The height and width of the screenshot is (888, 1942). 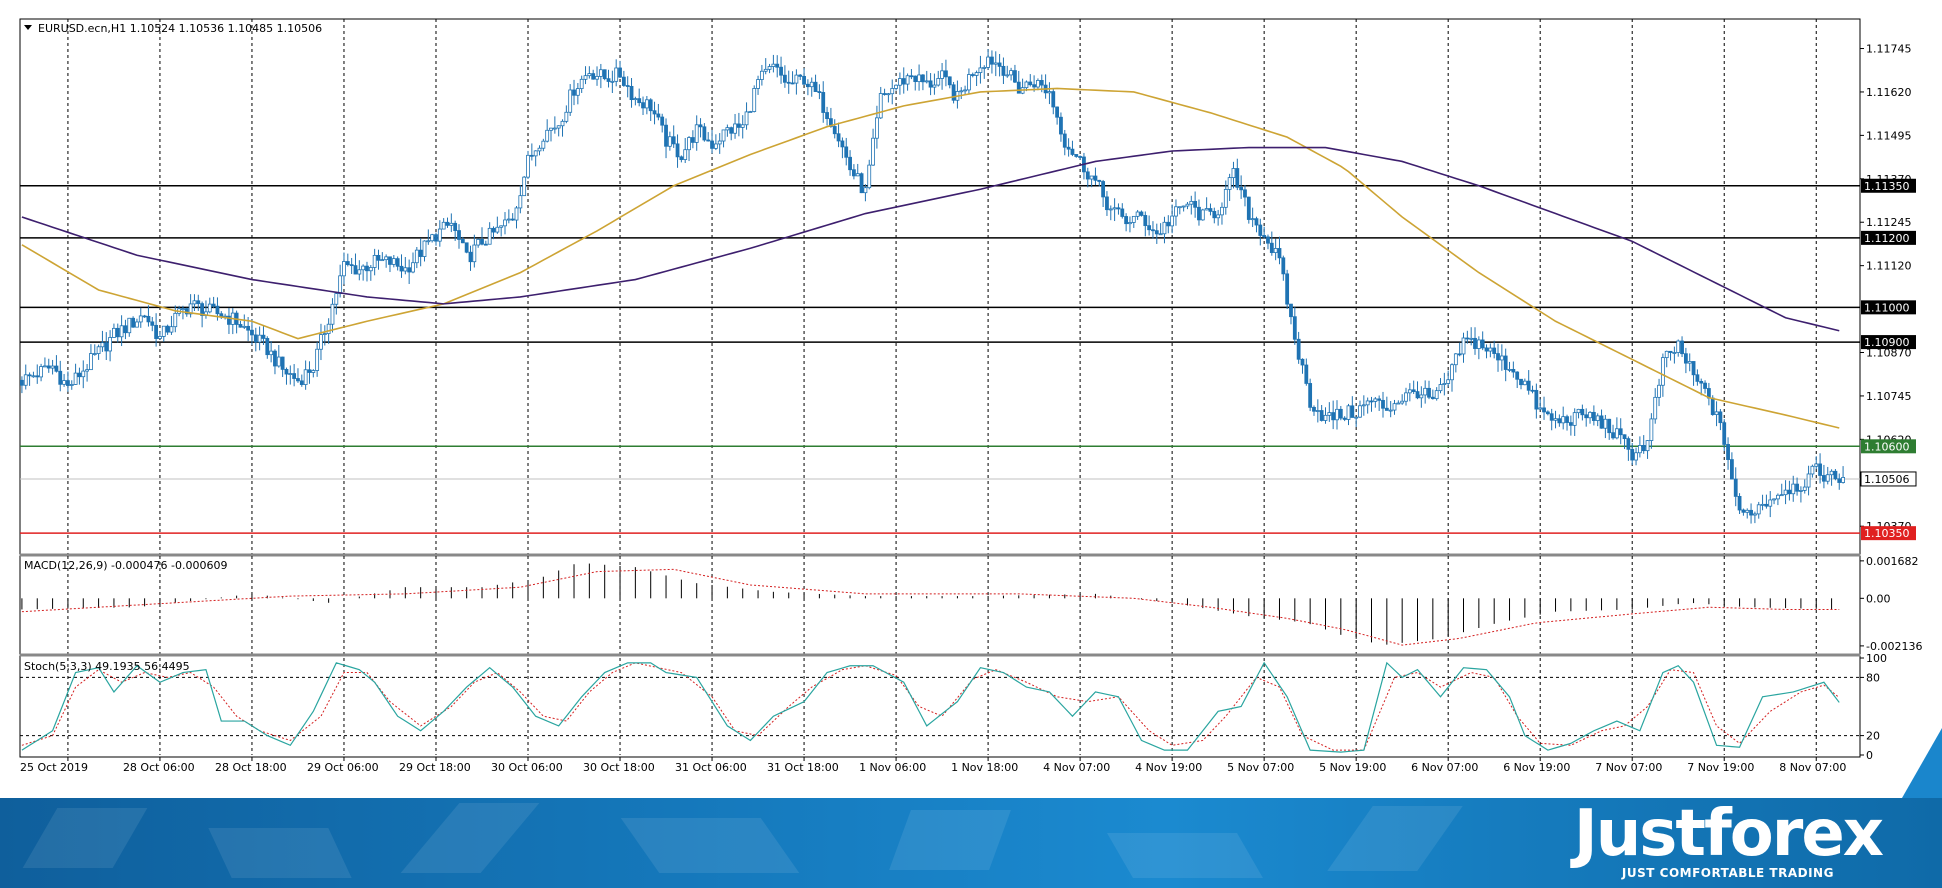 I want to click on stoch-axis: 100 80 20 0, so click(x=1873, y=707).